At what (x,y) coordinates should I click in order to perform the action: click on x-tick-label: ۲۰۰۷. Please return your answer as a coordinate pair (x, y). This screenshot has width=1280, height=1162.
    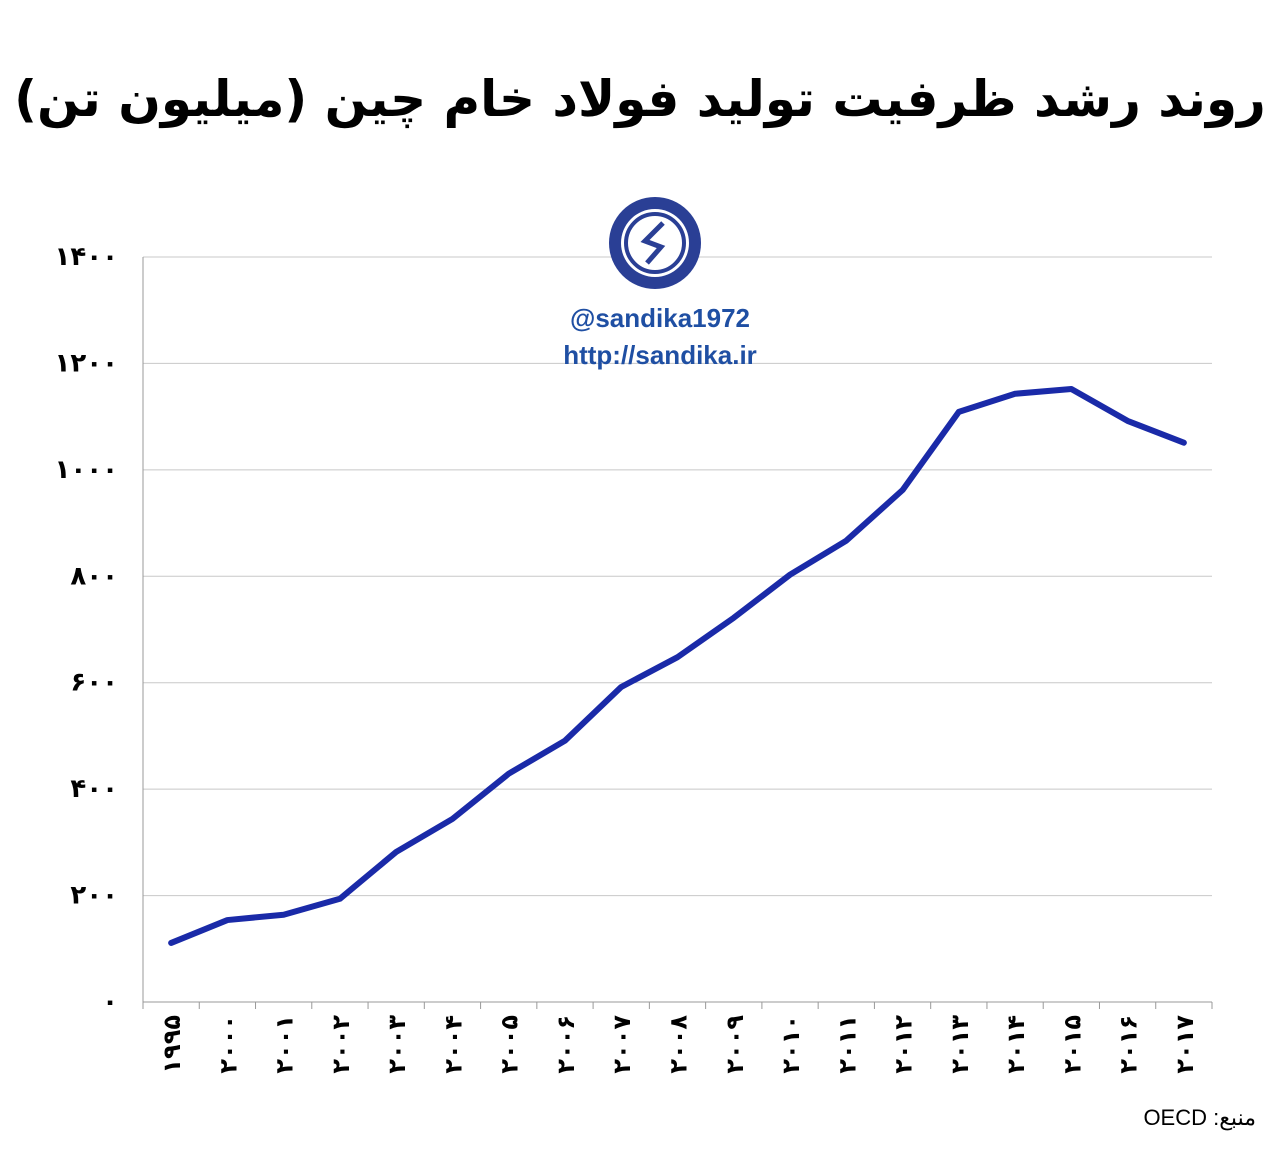
    Looking at the image, I should click on (622, 1044).